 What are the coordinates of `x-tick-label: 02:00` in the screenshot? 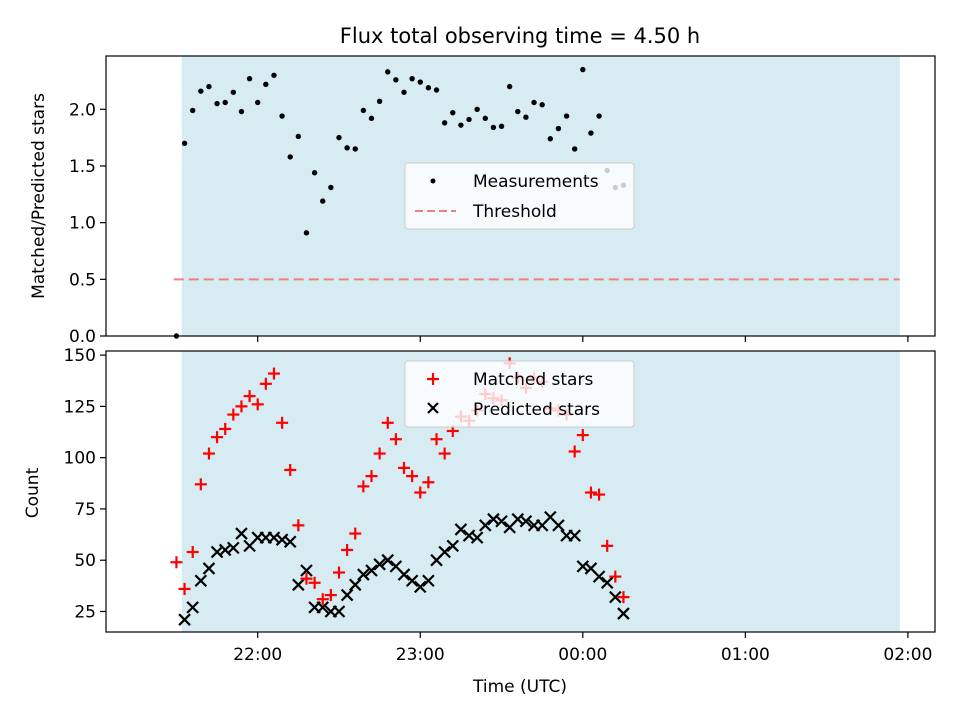 It's located at (907, 655).